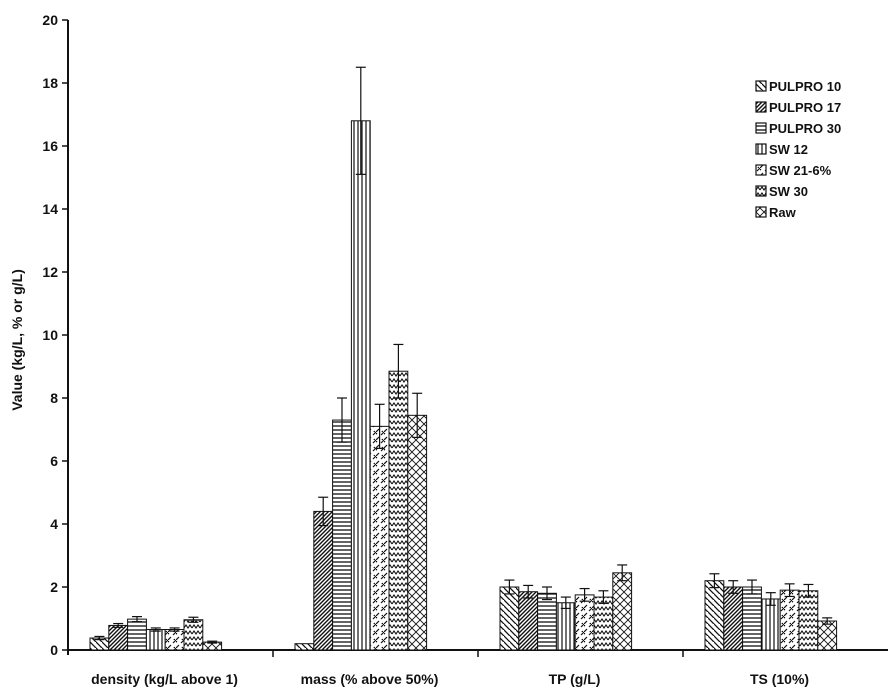 This screenshot has width=890, height=690. I want to click on y-axis-title: Value (kg/L, % or g/L), so click(17, 340).